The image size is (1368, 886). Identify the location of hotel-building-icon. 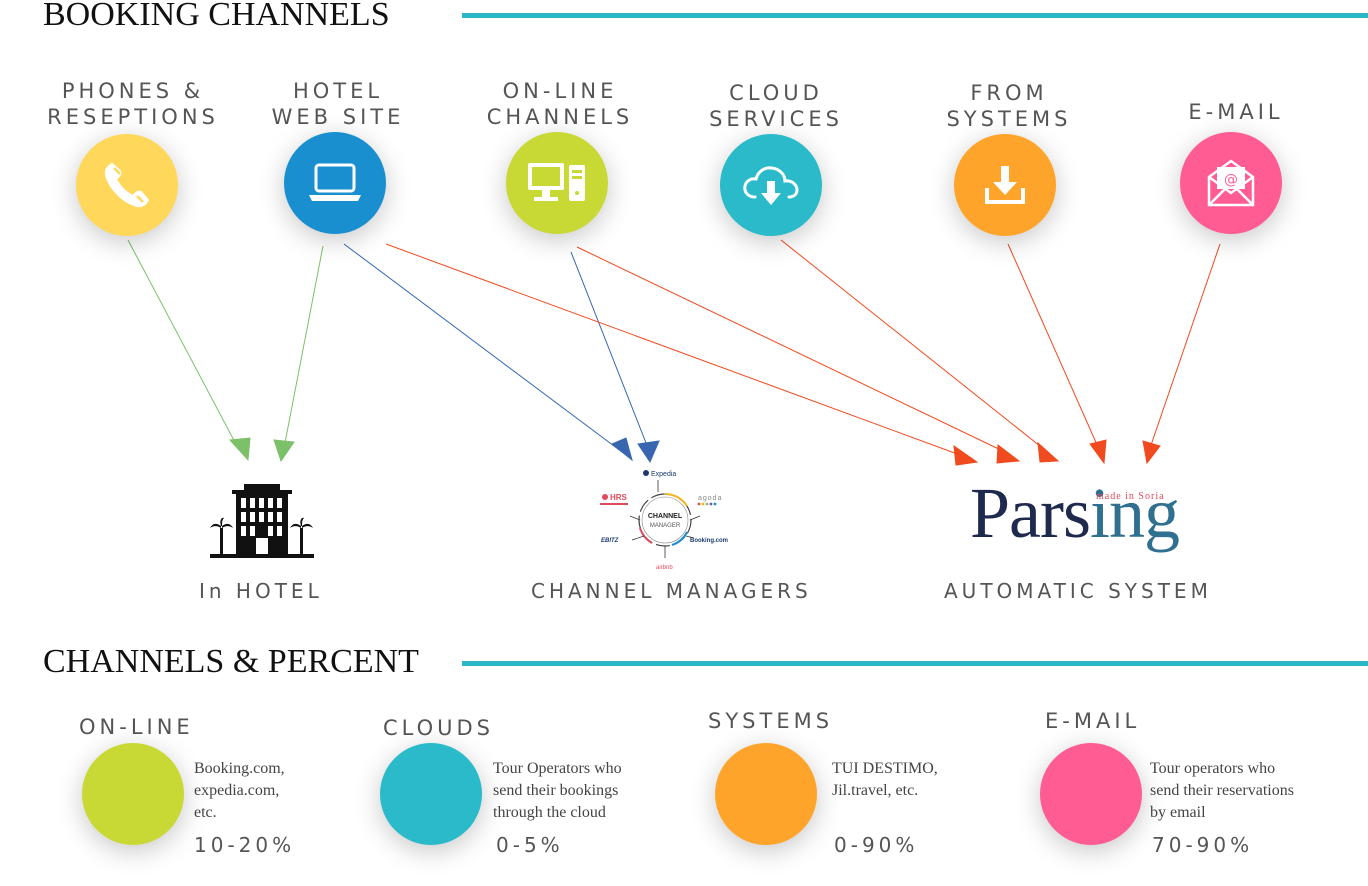
(262, 521).